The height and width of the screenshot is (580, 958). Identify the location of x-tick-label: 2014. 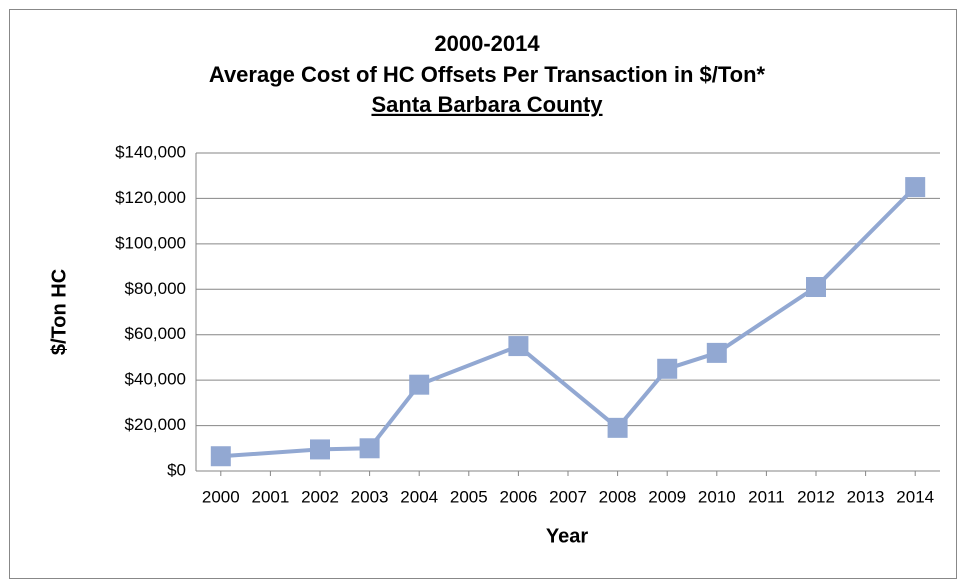
(915, 496).